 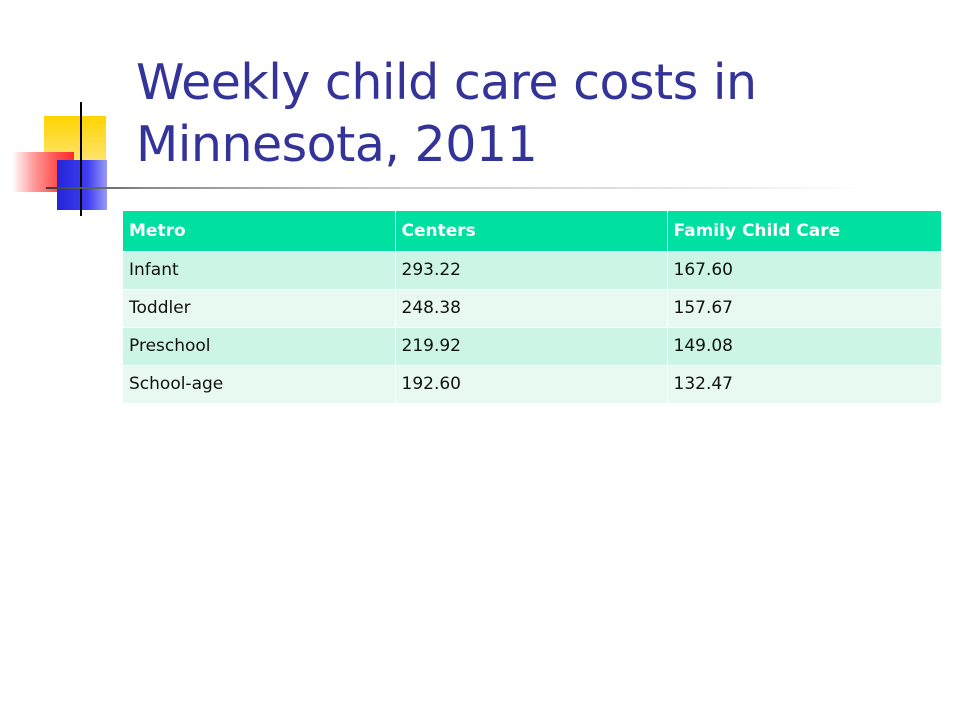 I want to click on decorative-blue-square, so click(x=82, y=185).